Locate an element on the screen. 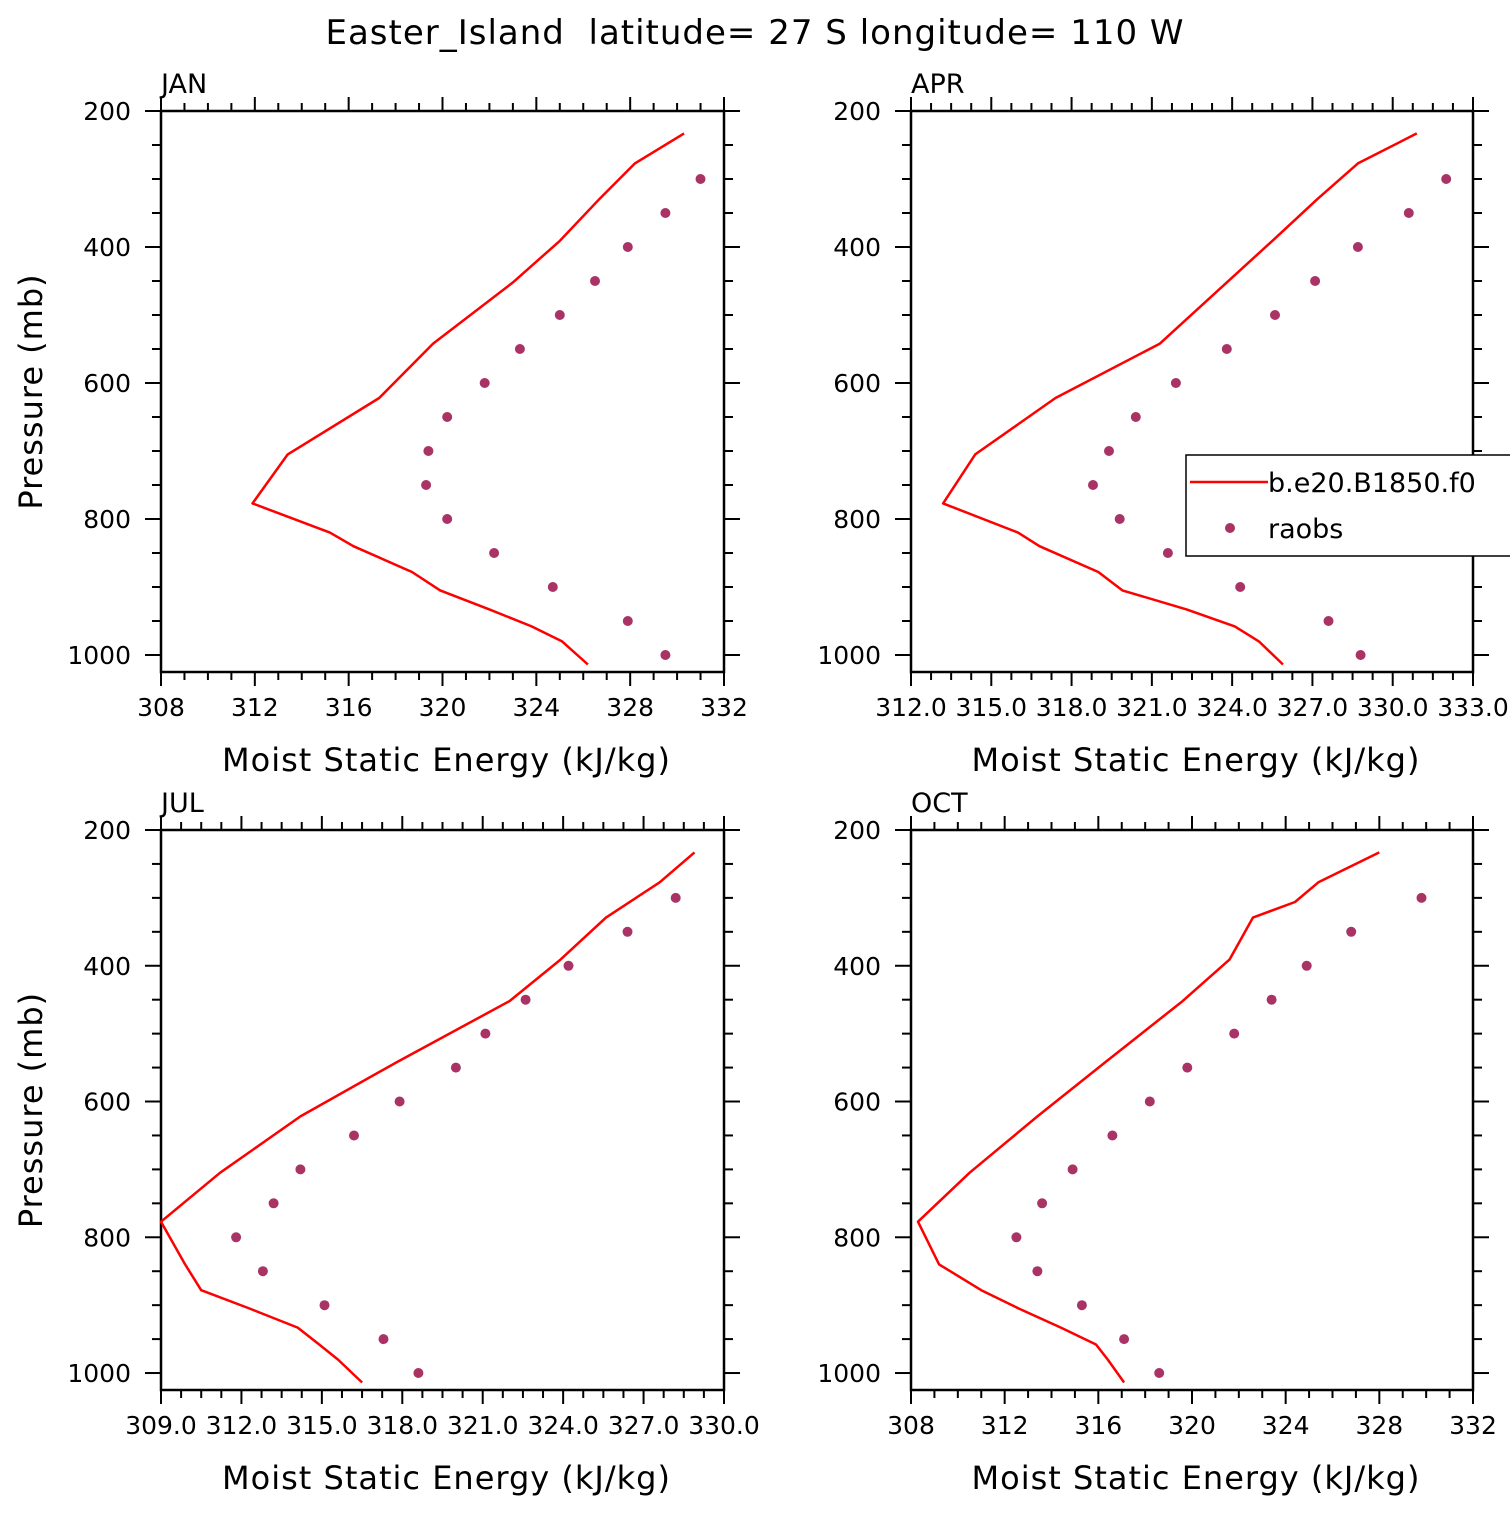 Image resolution: width=1510 pixels, height=1515 pixels. legend-label-obs: raobs is located at coordinates (1305, 529).